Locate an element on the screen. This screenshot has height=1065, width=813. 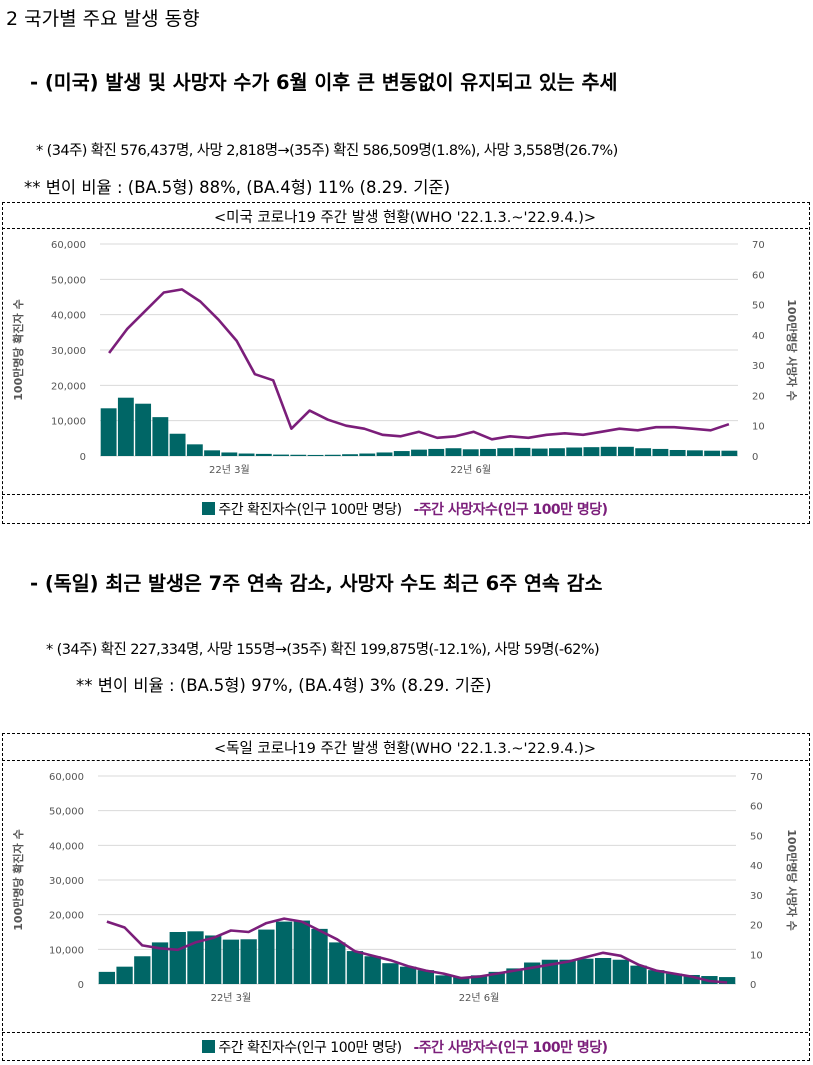
us-ylabel-right: 100만명당 사망자 수 is located at coordinates (792, 349).